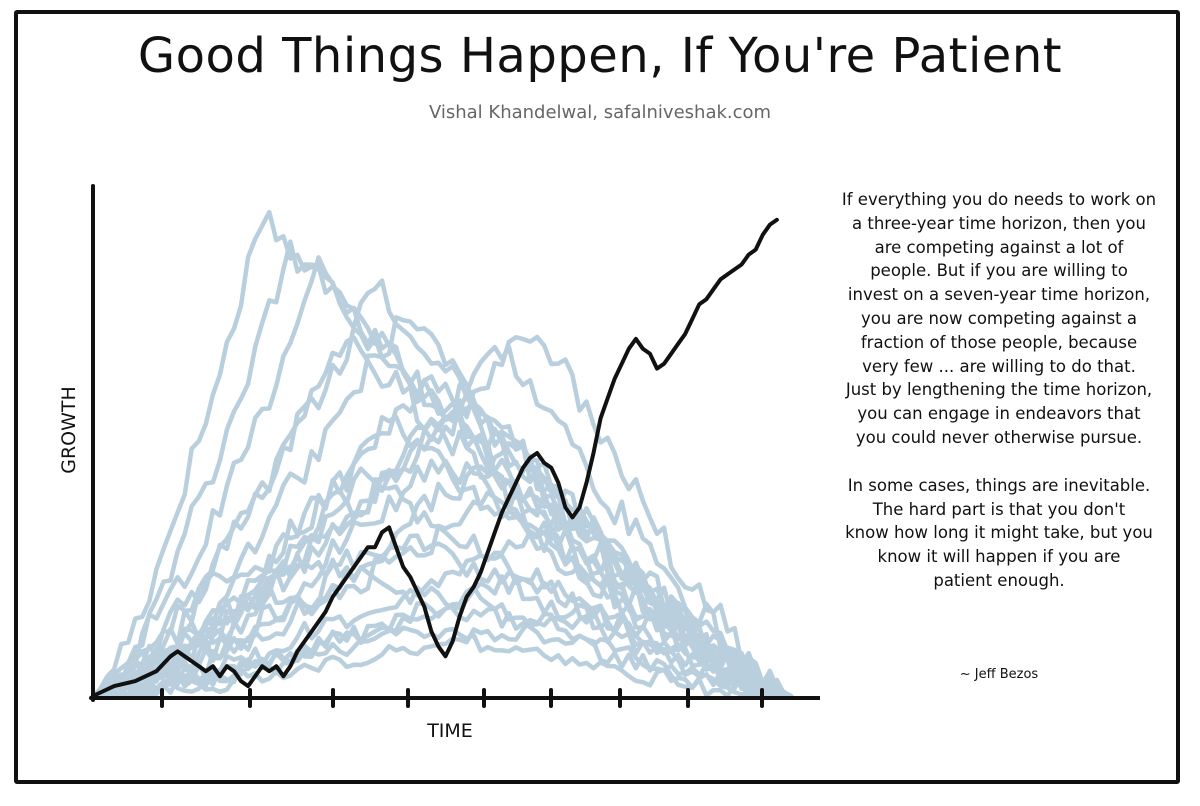 The width and height of the screenshot is (1200, 806). I want to click on quote-line: In some cases, things are inevitable., so click(999, 485).